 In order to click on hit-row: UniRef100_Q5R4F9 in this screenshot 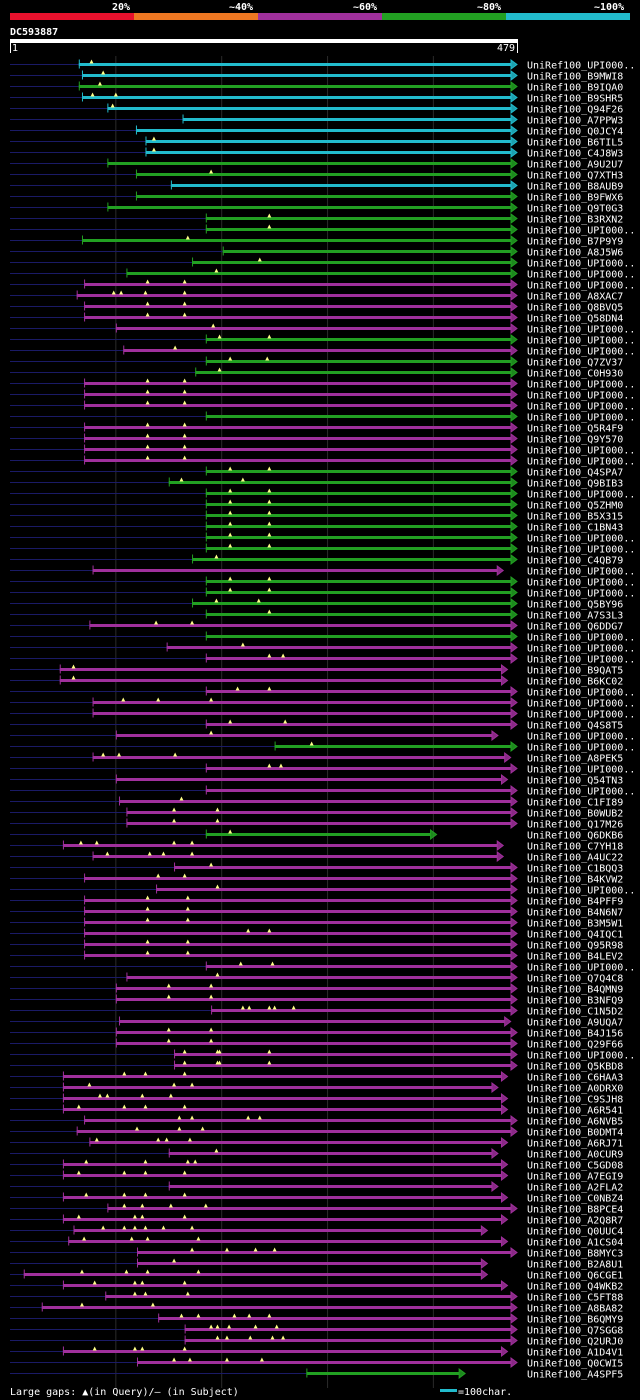, I will do `click(316, 428)`.